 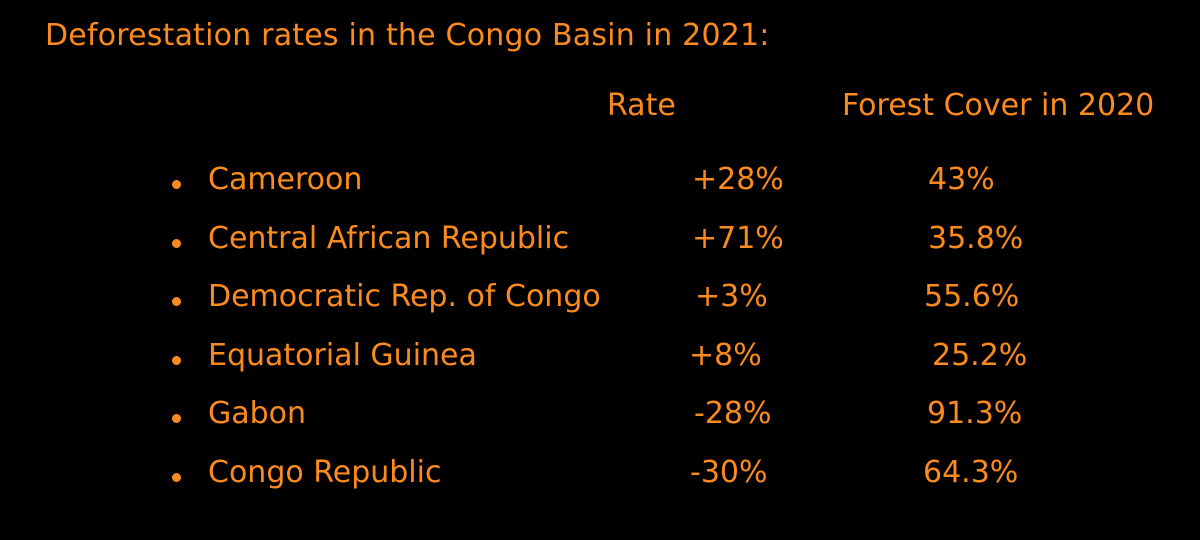 I want to click on rate-value: +71%, so click(x=738, y=238).